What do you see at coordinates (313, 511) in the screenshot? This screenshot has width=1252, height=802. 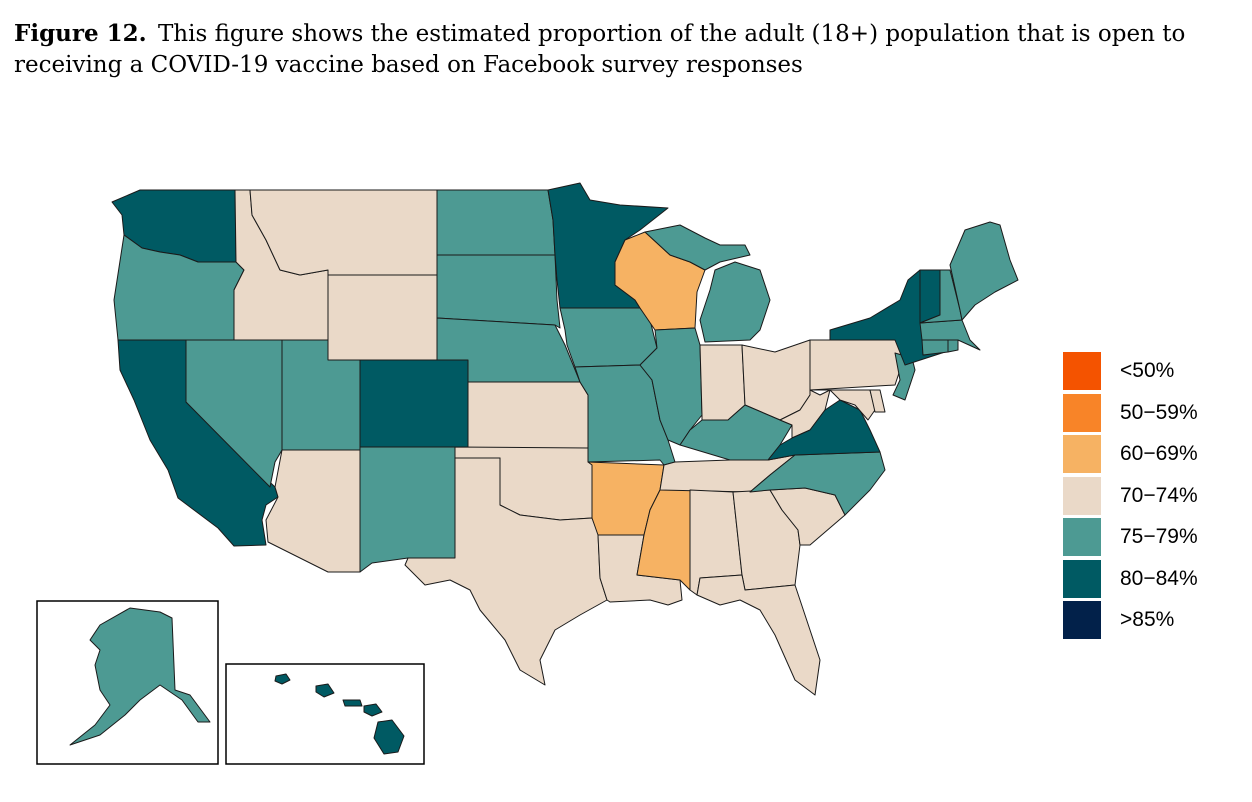 I see `state-AZ` at bounding box center [313, 511].